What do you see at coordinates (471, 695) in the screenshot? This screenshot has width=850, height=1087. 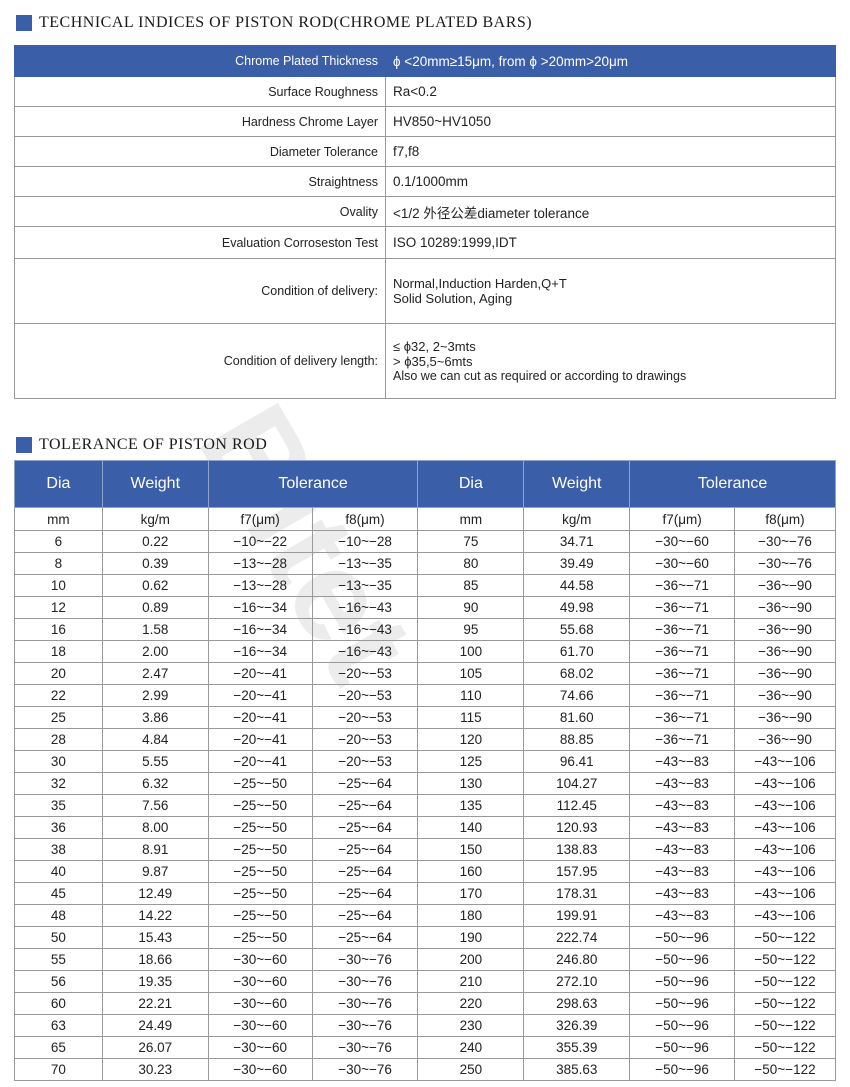 I see `table-cell: 110` at bounding box center [471, 695].